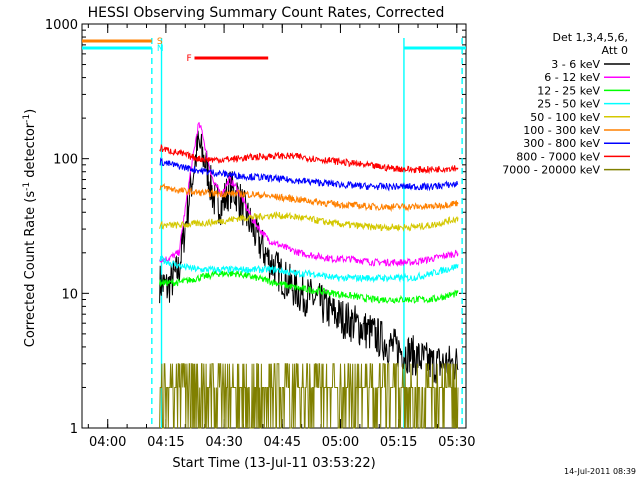  Describe the element at coordinates (340, 442) in the screenshot. I see `x-tick-label: 05:00` at that location.